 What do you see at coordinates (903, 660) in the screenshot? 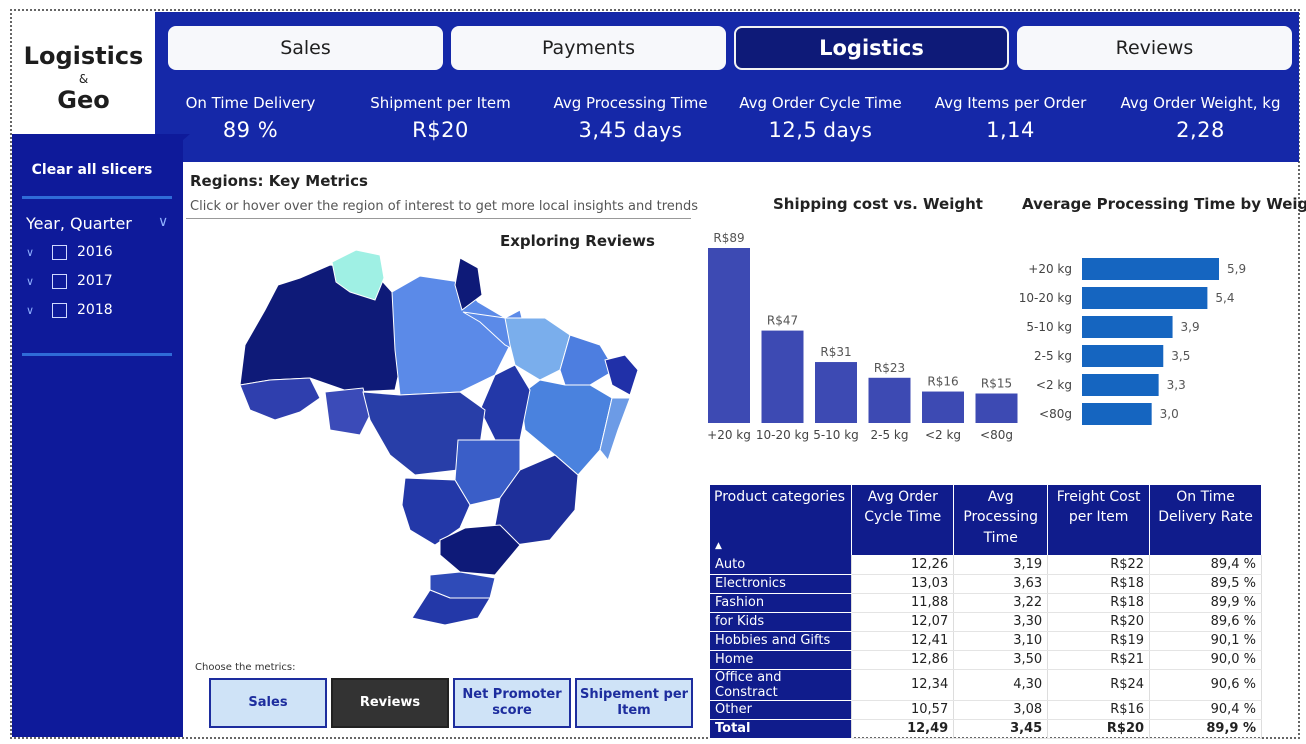
I see `value-cell: 12,86` at bounding box center [903, 660].